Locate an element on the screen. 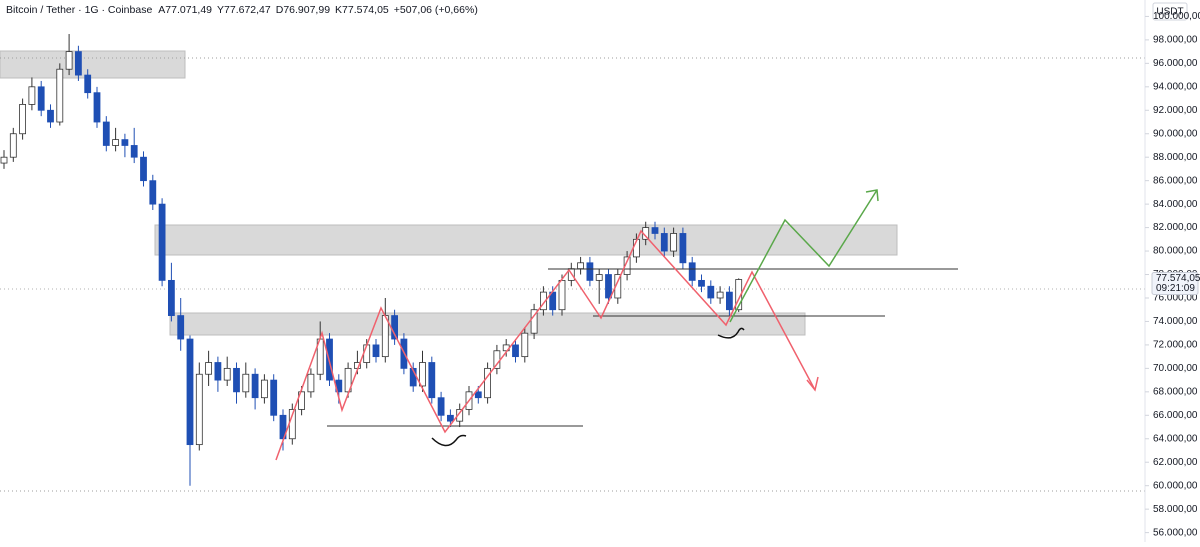 The image size is (1200, 547). y-tick-label: 62.000,00 is located at coordinates (1175, 462).